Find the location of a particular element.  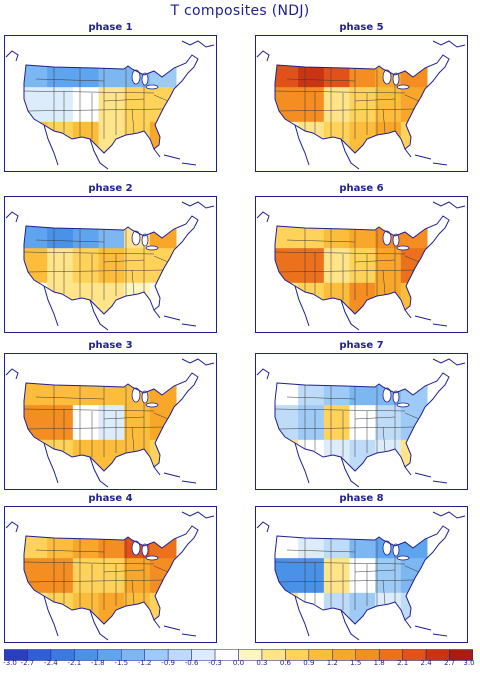

colorbar-tick-label: -2.1 is located at coordinates (74, 663).